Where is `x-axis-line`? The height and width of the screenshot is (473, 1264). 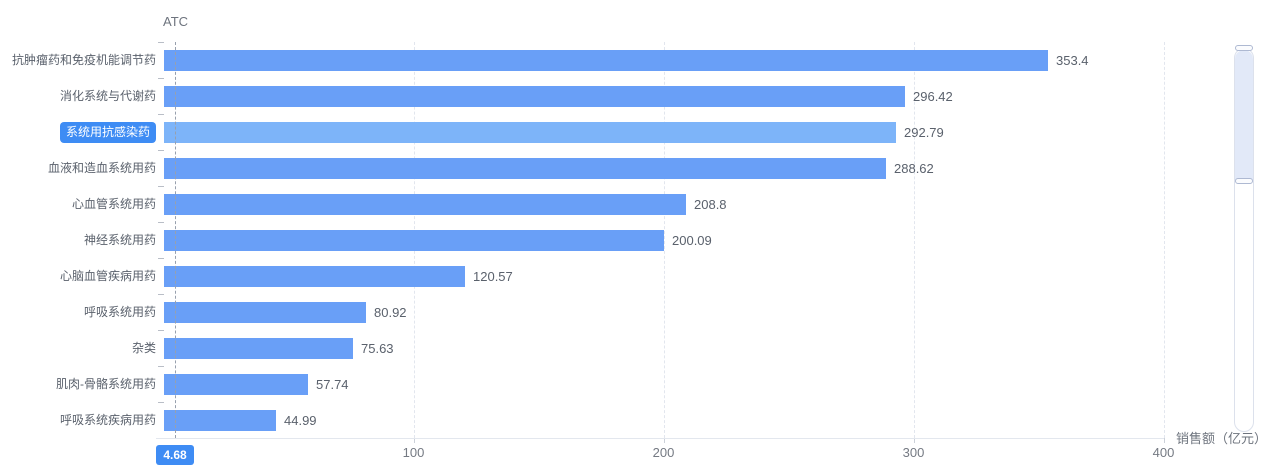
x-axis-line is located at coordinates (660, 438).